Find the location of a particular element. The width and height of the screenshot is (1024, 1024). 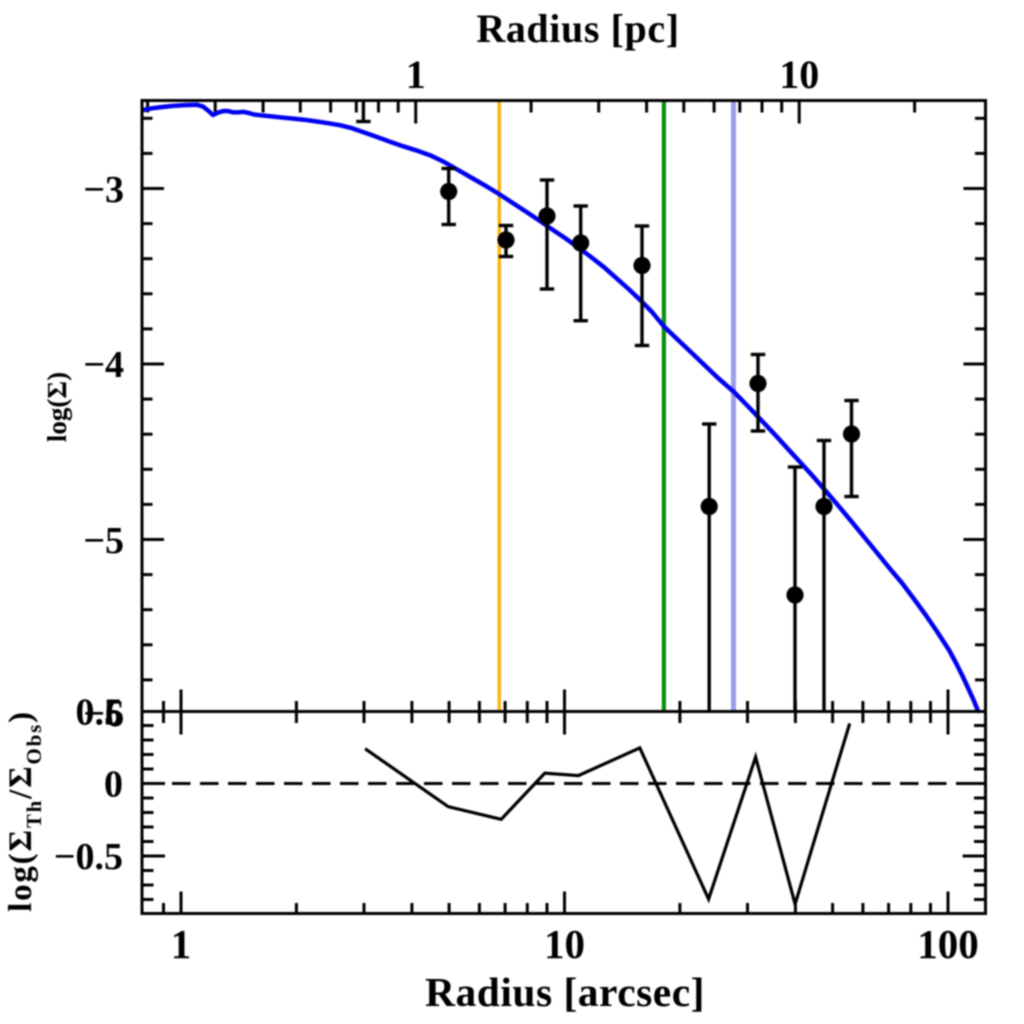

svg-text: 0.5 is located at coordinates (100, 713).